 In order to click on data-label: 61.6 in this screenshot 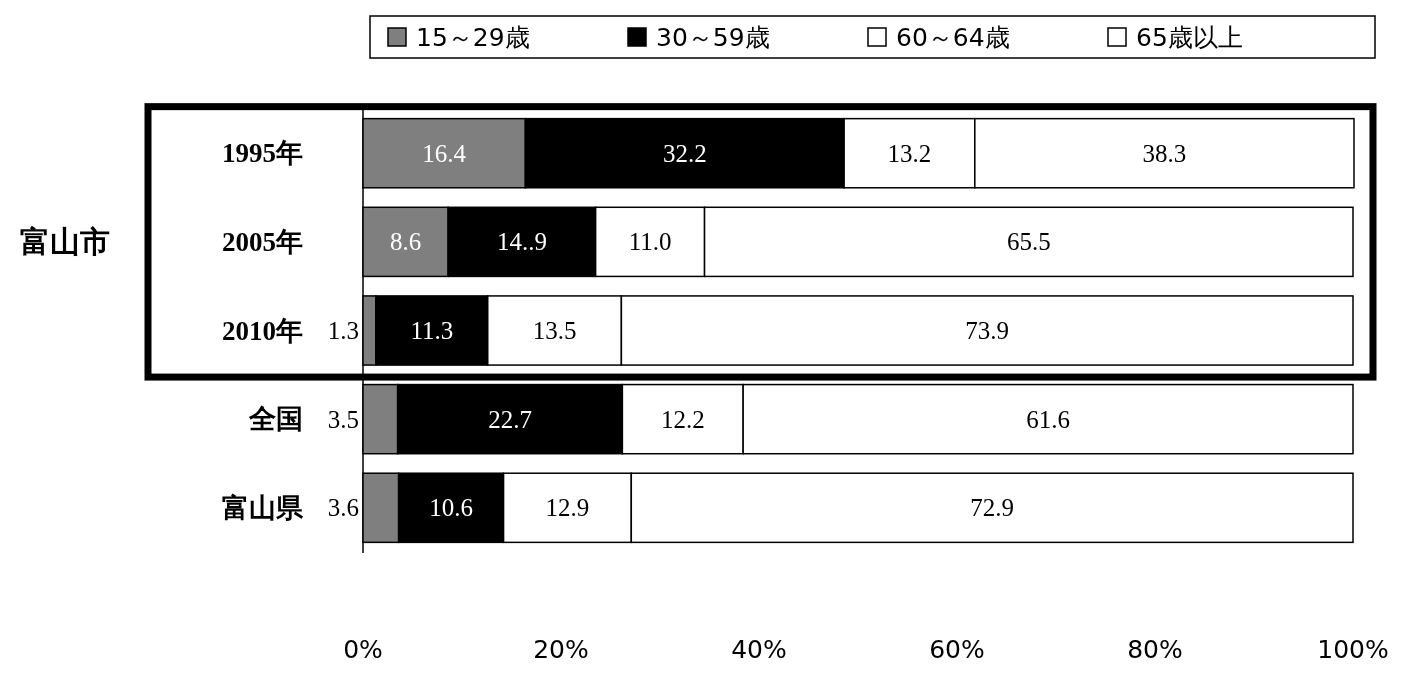, I will do `click(1048, 419)`.